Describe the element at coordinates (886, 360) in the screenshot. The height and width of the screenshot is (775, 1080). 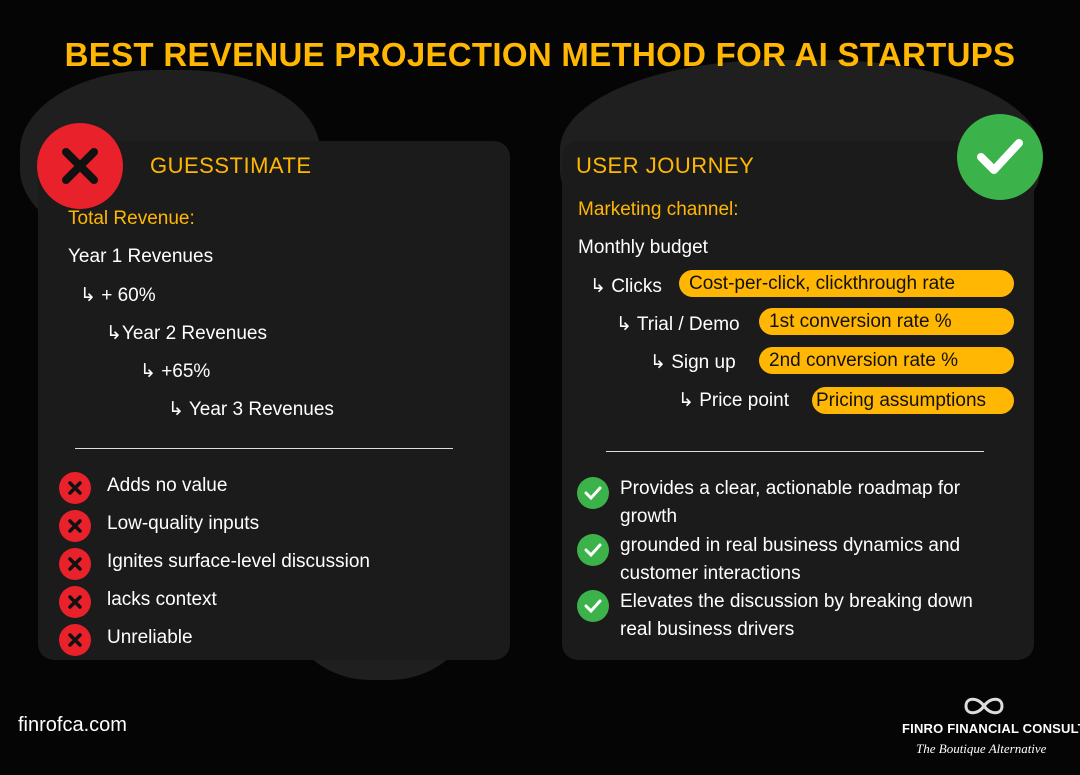
I see `tag-signup: 2nd conversion rate %` at that location.